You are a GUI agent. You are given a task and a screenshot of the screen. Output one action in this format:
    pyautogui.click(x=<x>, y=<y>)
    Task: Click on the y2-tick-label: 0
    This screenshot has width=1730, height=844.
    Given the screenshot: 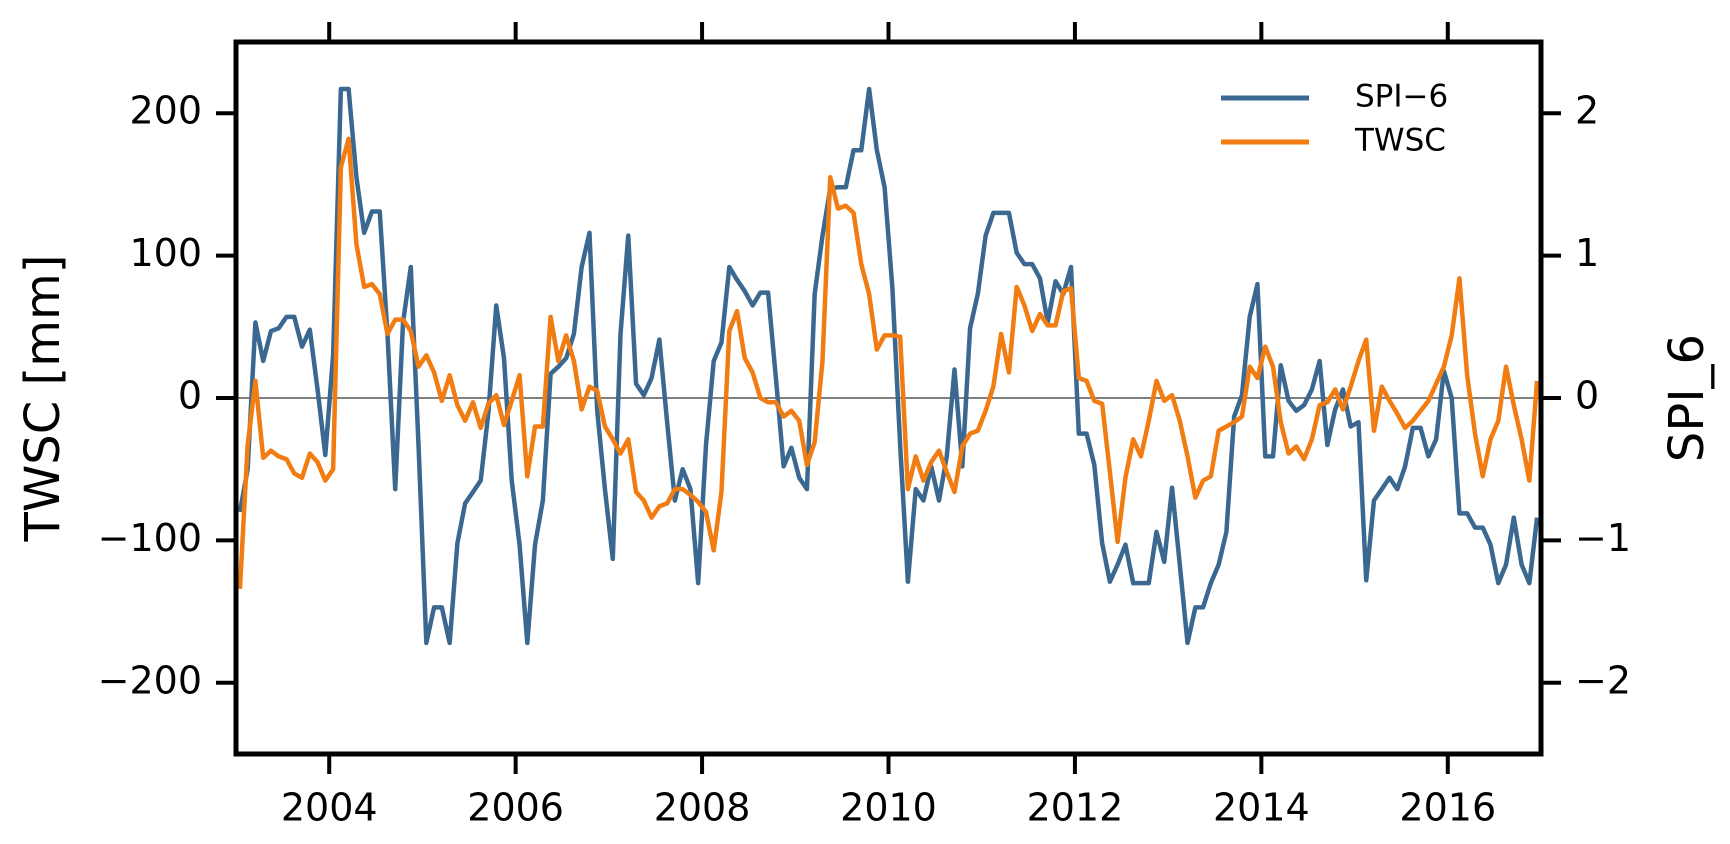 What is the action you would take?
    pyautogui.click(x=1587, y=396)
    